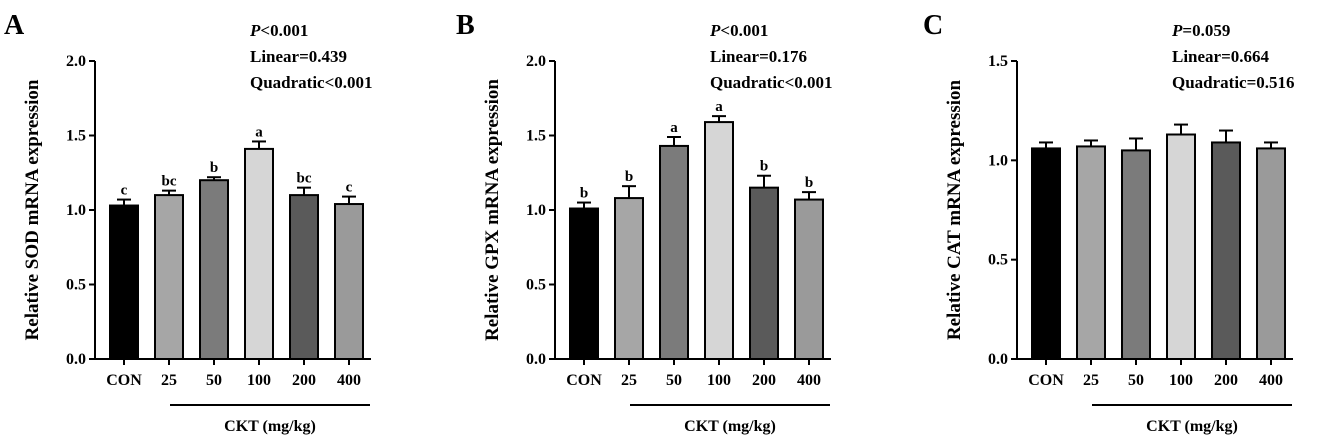  I want to click on p-value-text: =0.059, so click(1206, 30).